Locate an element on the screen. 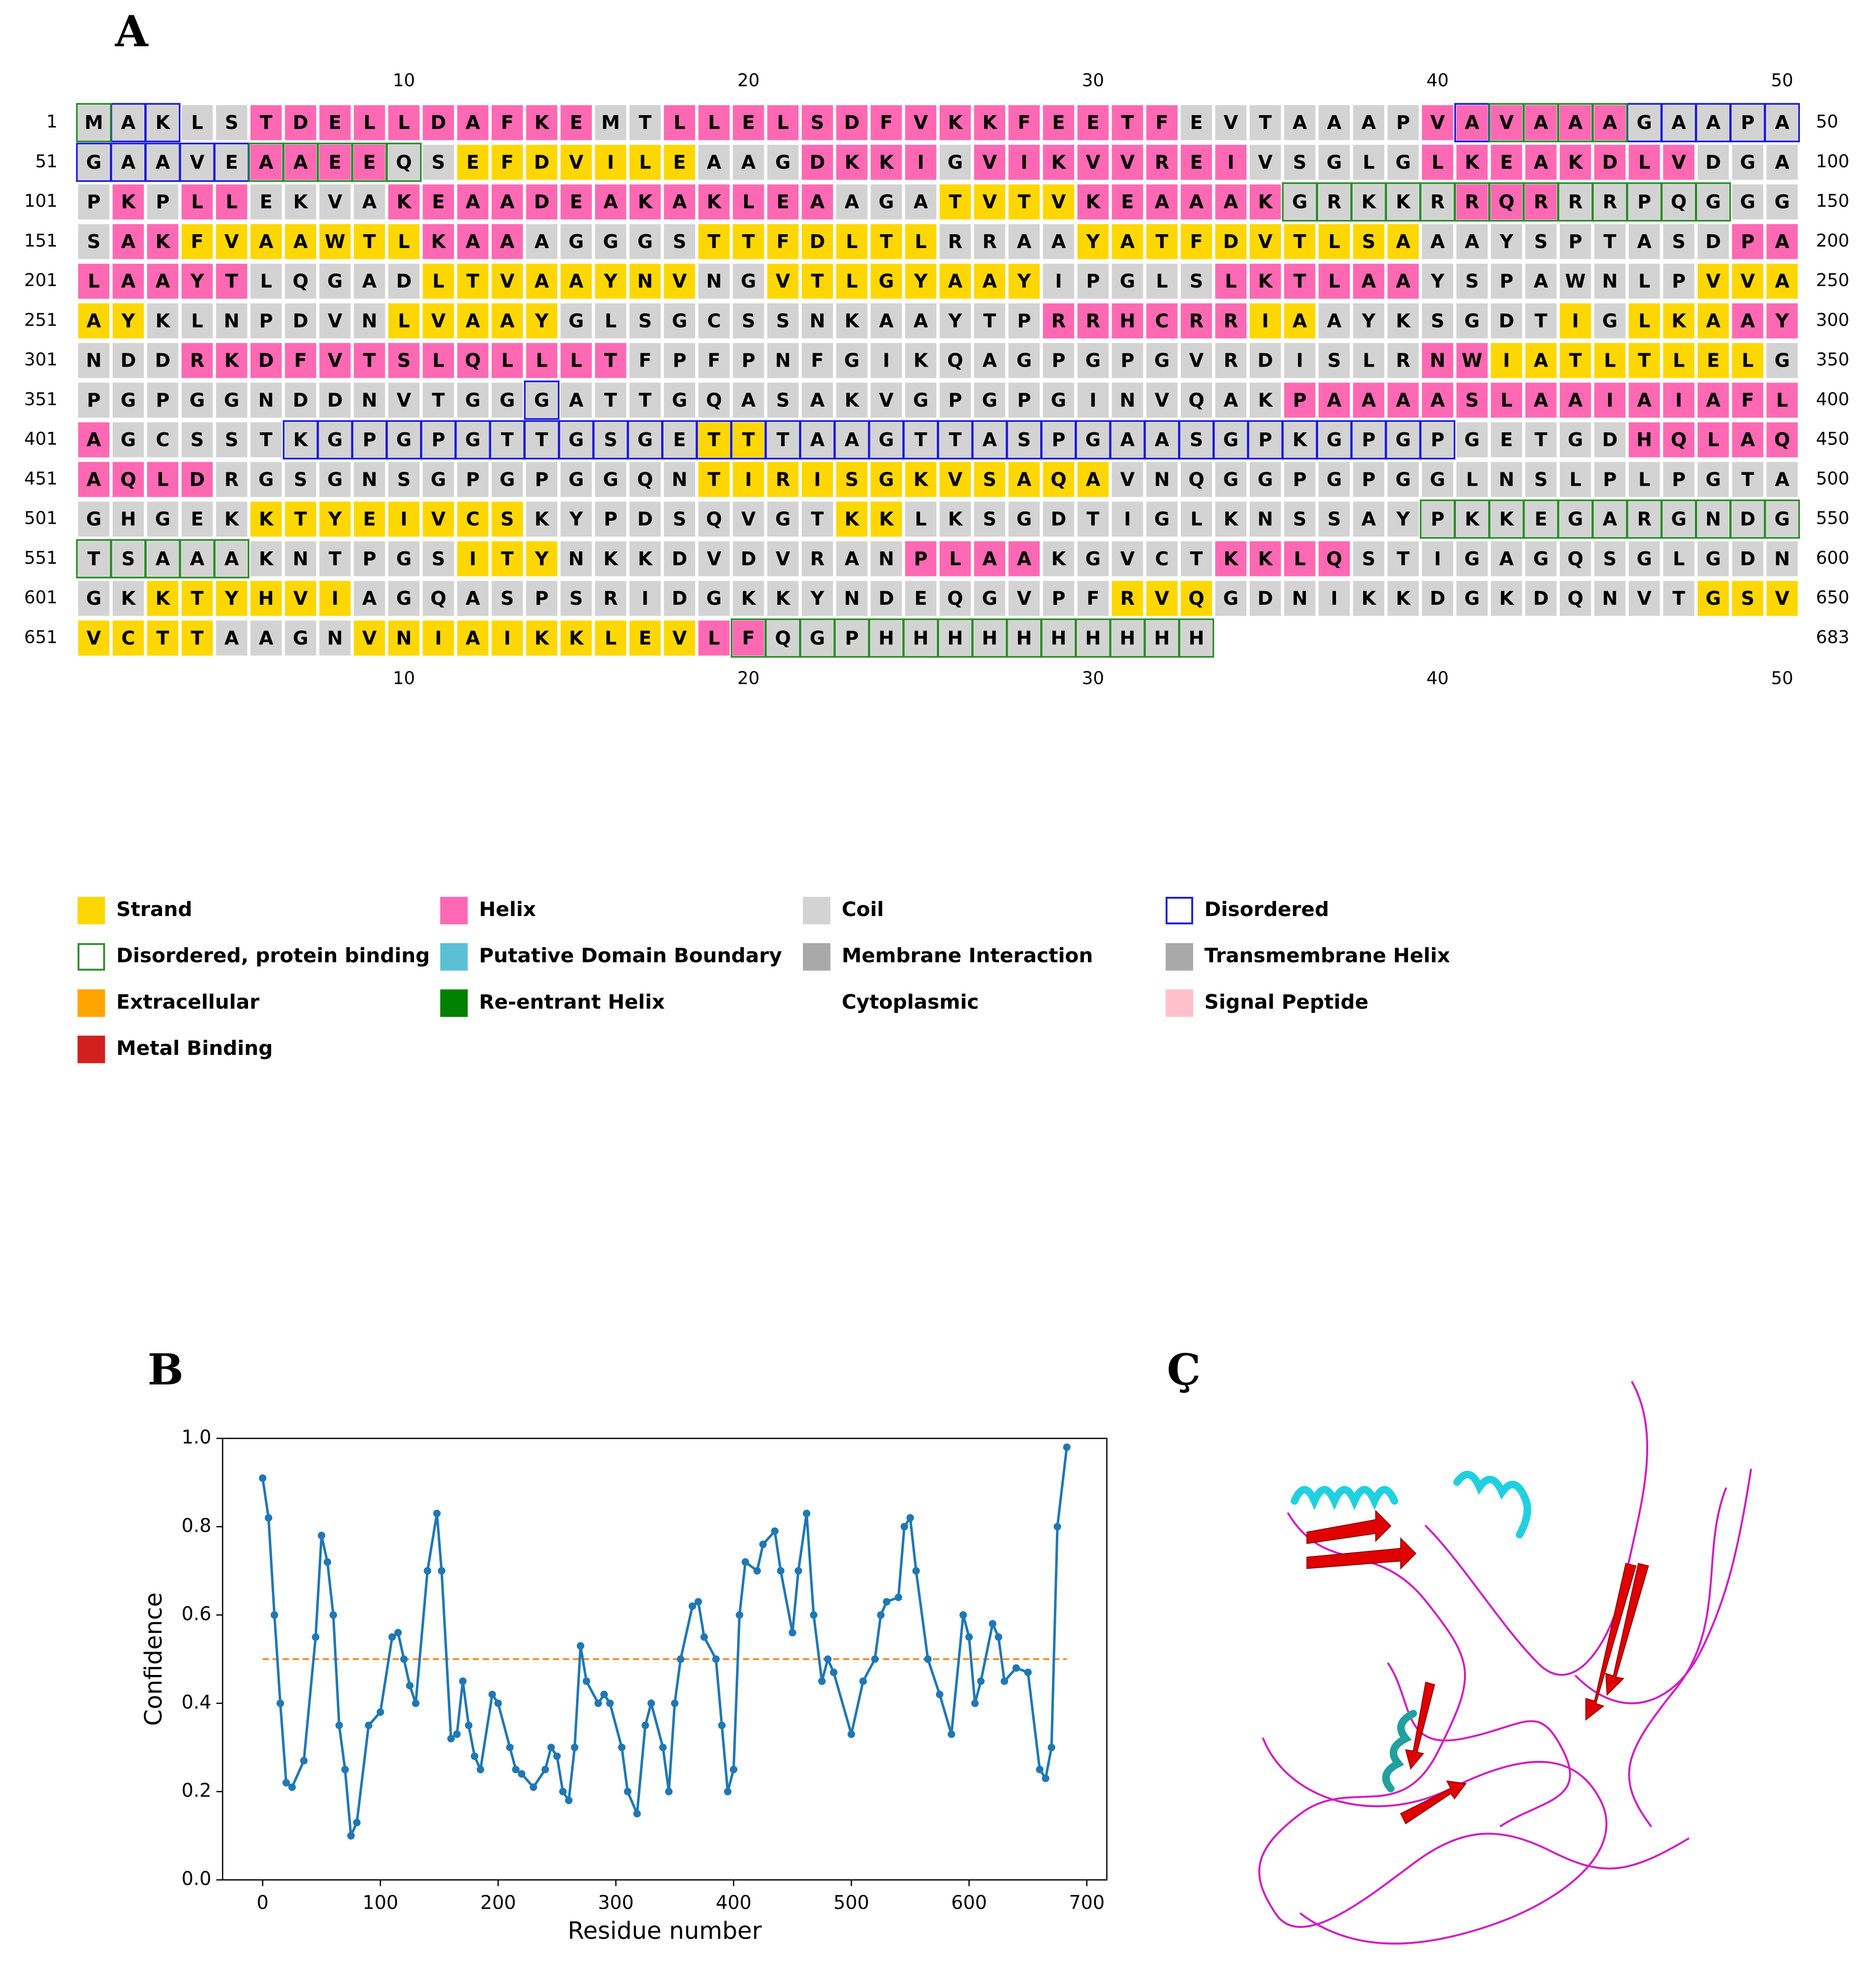 The width and height of the screenshot is (1876, 1965). residue: L is located at coordinates (1644, 162).